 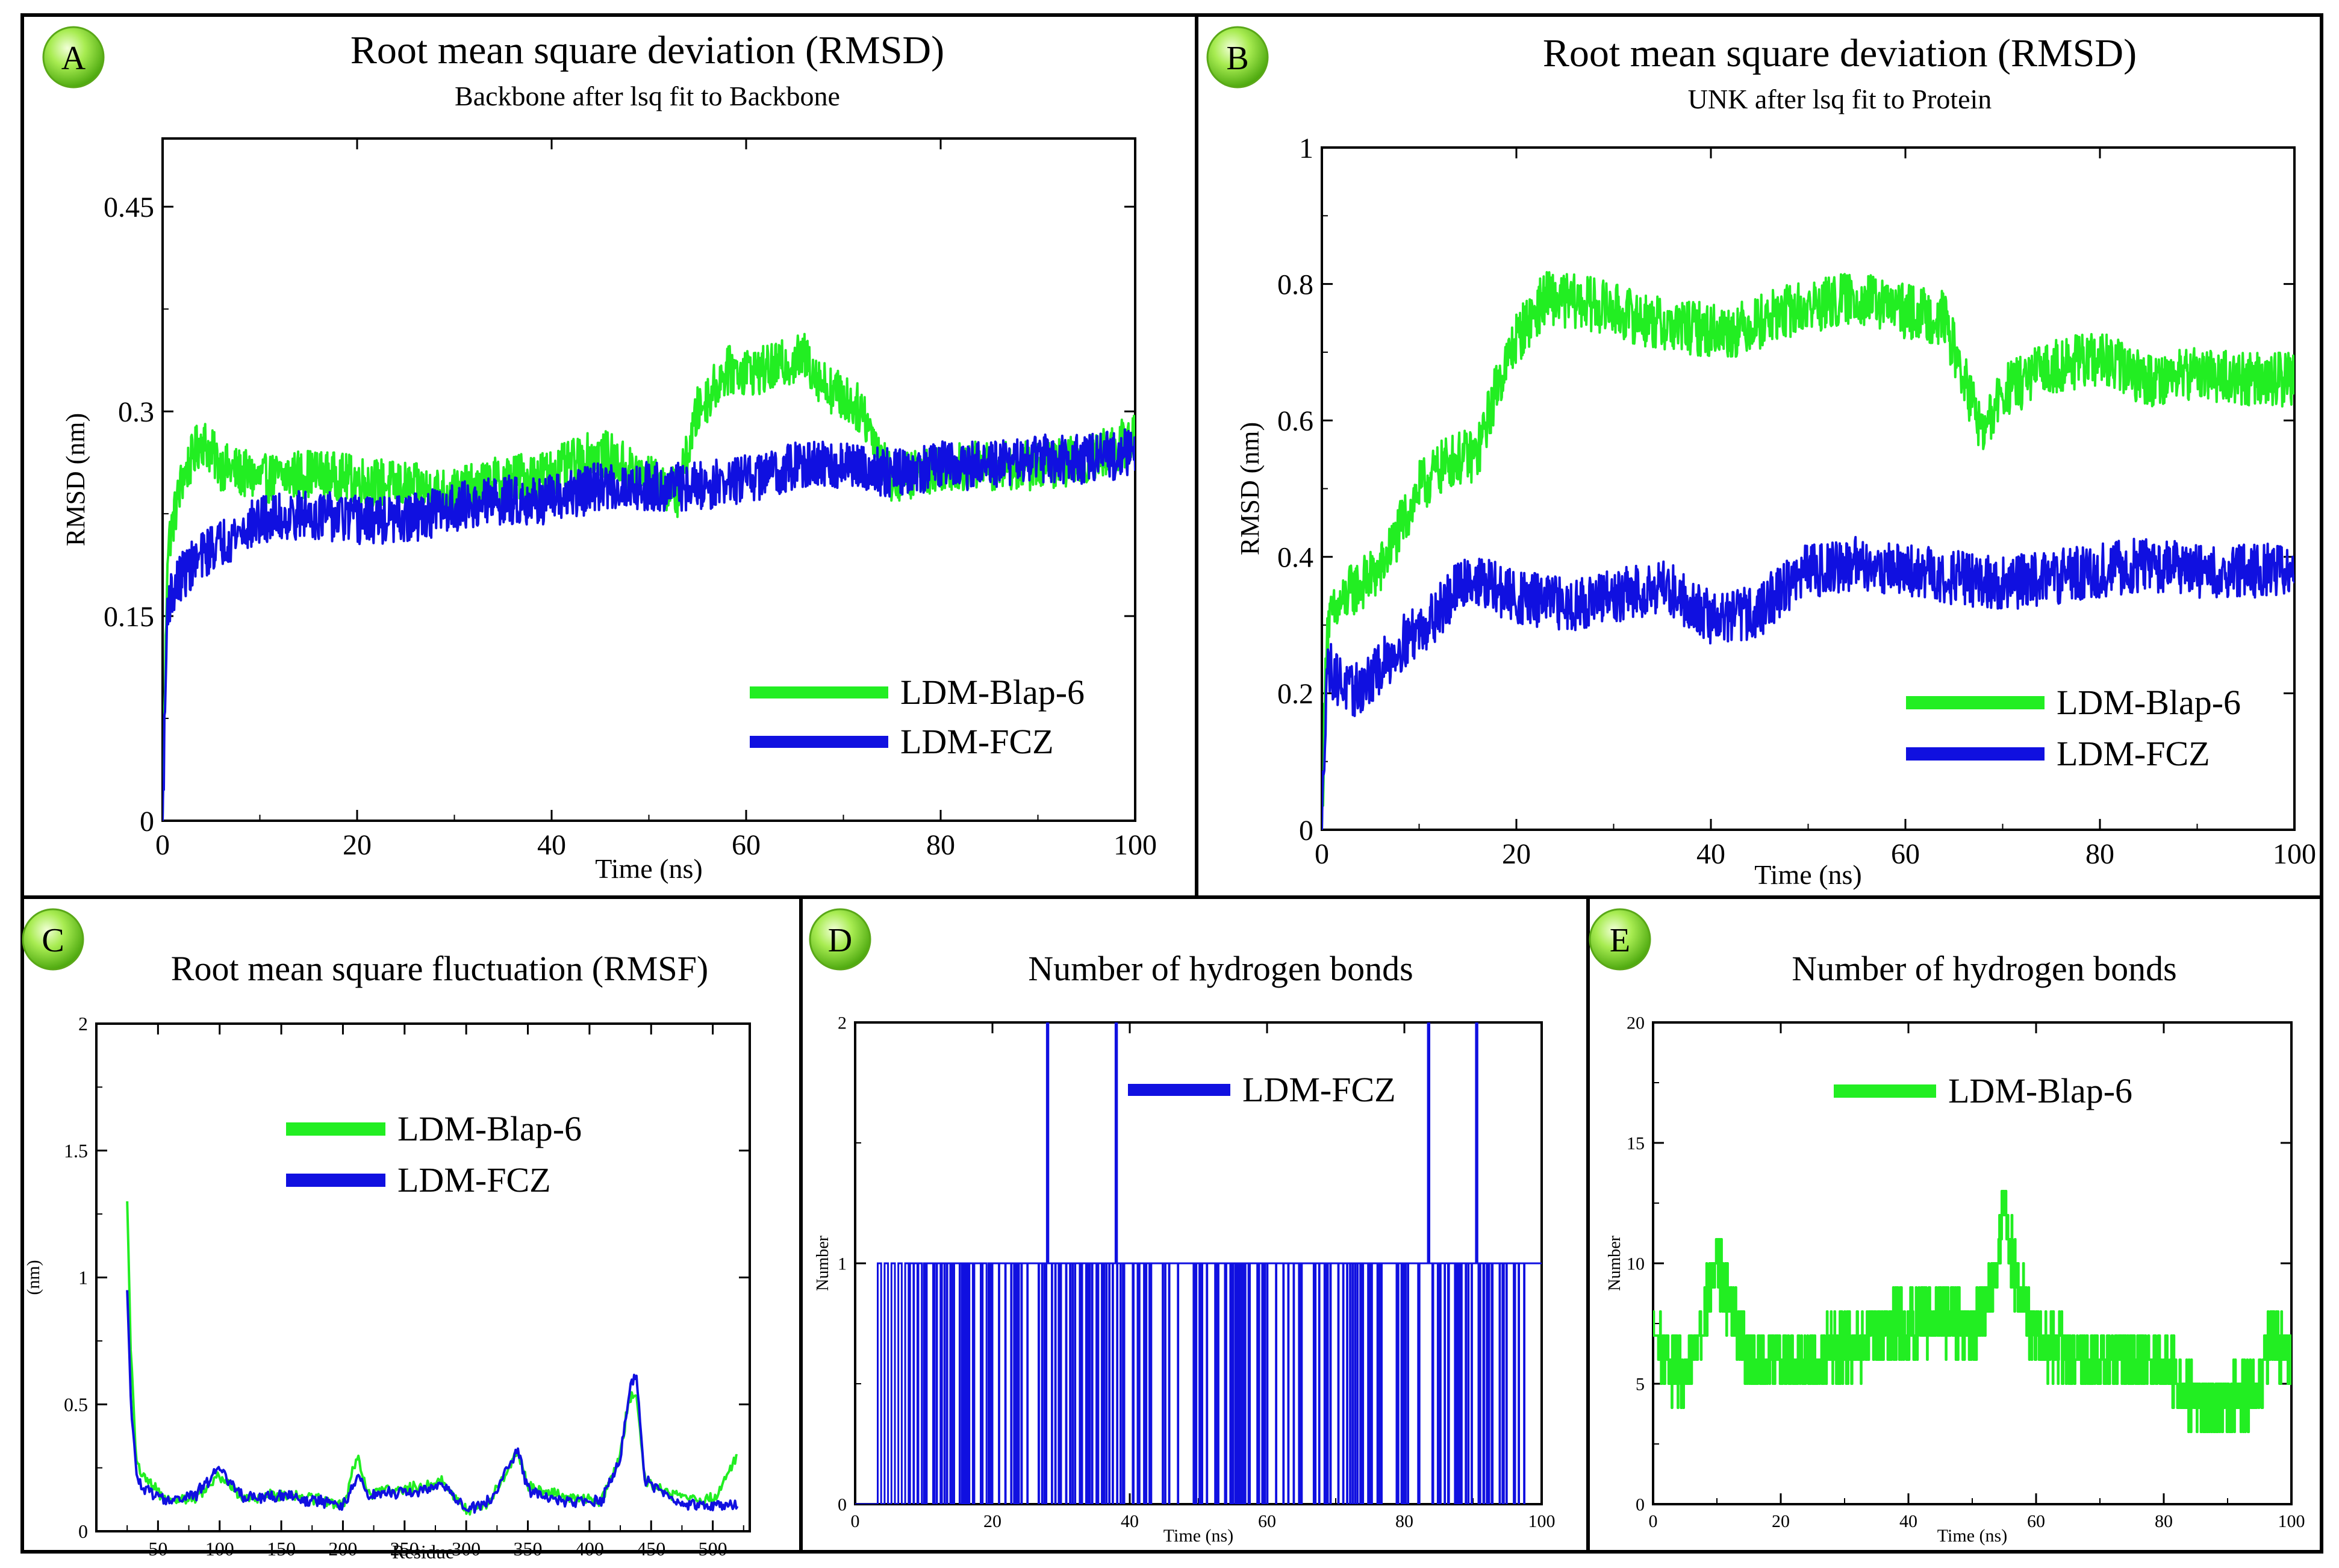 What do you see at coordinates (746, 845) in the screenshot?
I see `x-tick-label-a: 60` at bounding box center [746, 845].